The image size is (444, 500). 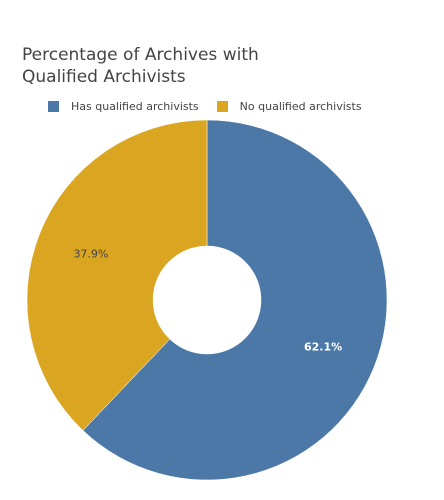 What do you see at coordinates (53, 106) in the screenshot?
I see `legend-swatch-has-qualified` at bounding box center [53, 106].